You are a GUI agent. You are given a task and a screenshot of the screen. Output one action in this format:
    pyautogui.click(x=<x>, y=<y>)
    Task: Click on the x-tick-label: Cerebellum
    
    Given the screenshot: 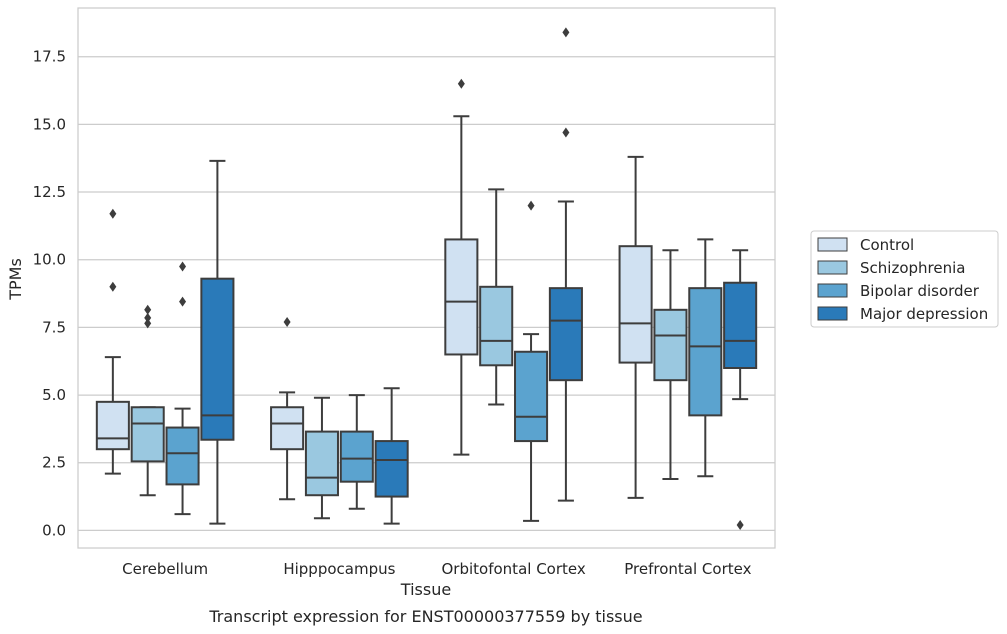 What is the action you would take?
    pyautogui.click(x=165, y=569)
    